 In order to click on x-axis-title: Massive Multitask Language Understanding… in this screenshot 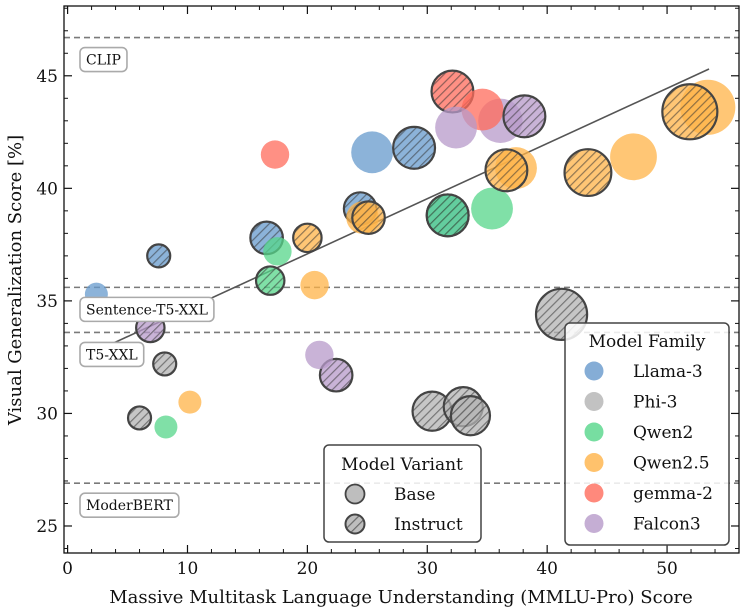, I will do `click(401, 597)`.